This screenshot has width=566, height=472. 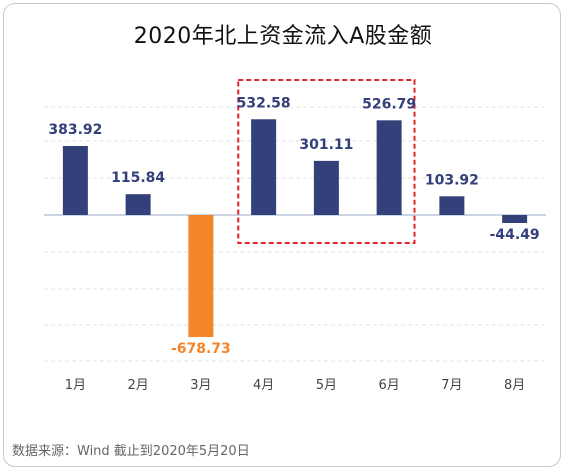 What do you see at coordinates (138, 204) in the screenshot?
I see `bar-2月` at bounding box center [138, 204].